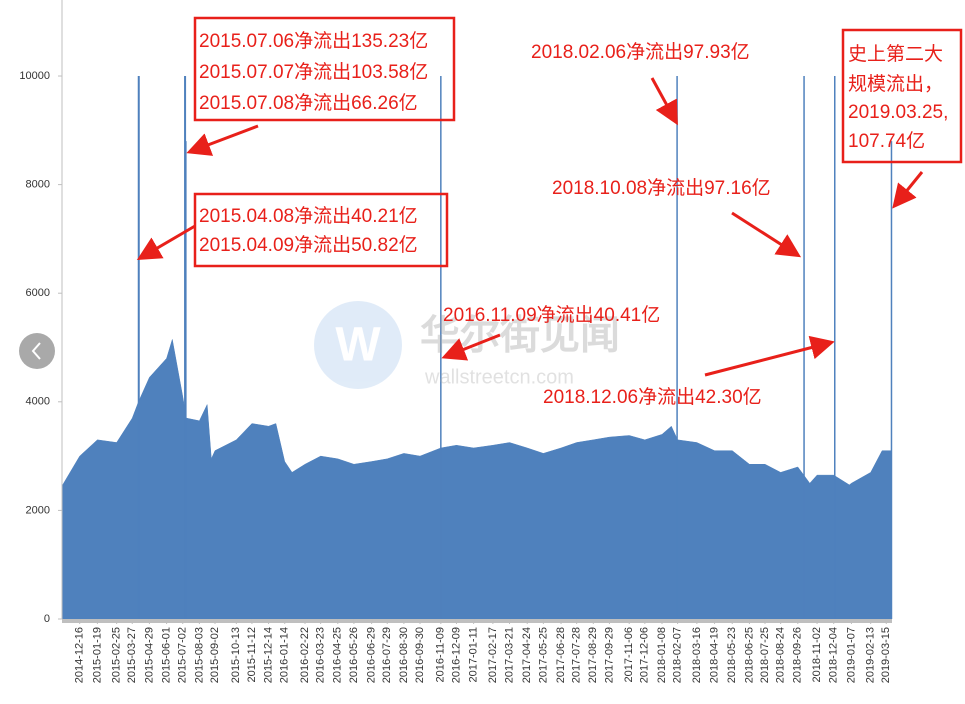  Describe the element at coordinates (678, 655) in the screenshot. I see `x-tick-label: 2018-02-07` at that location.